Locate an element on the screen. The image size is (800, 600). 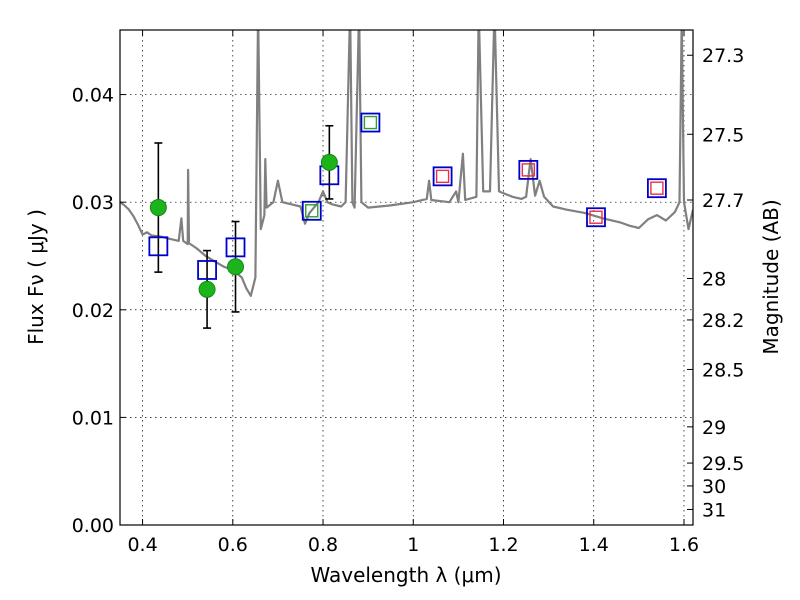
mag-tick-label: 29 is located at coordinates (714, 428).